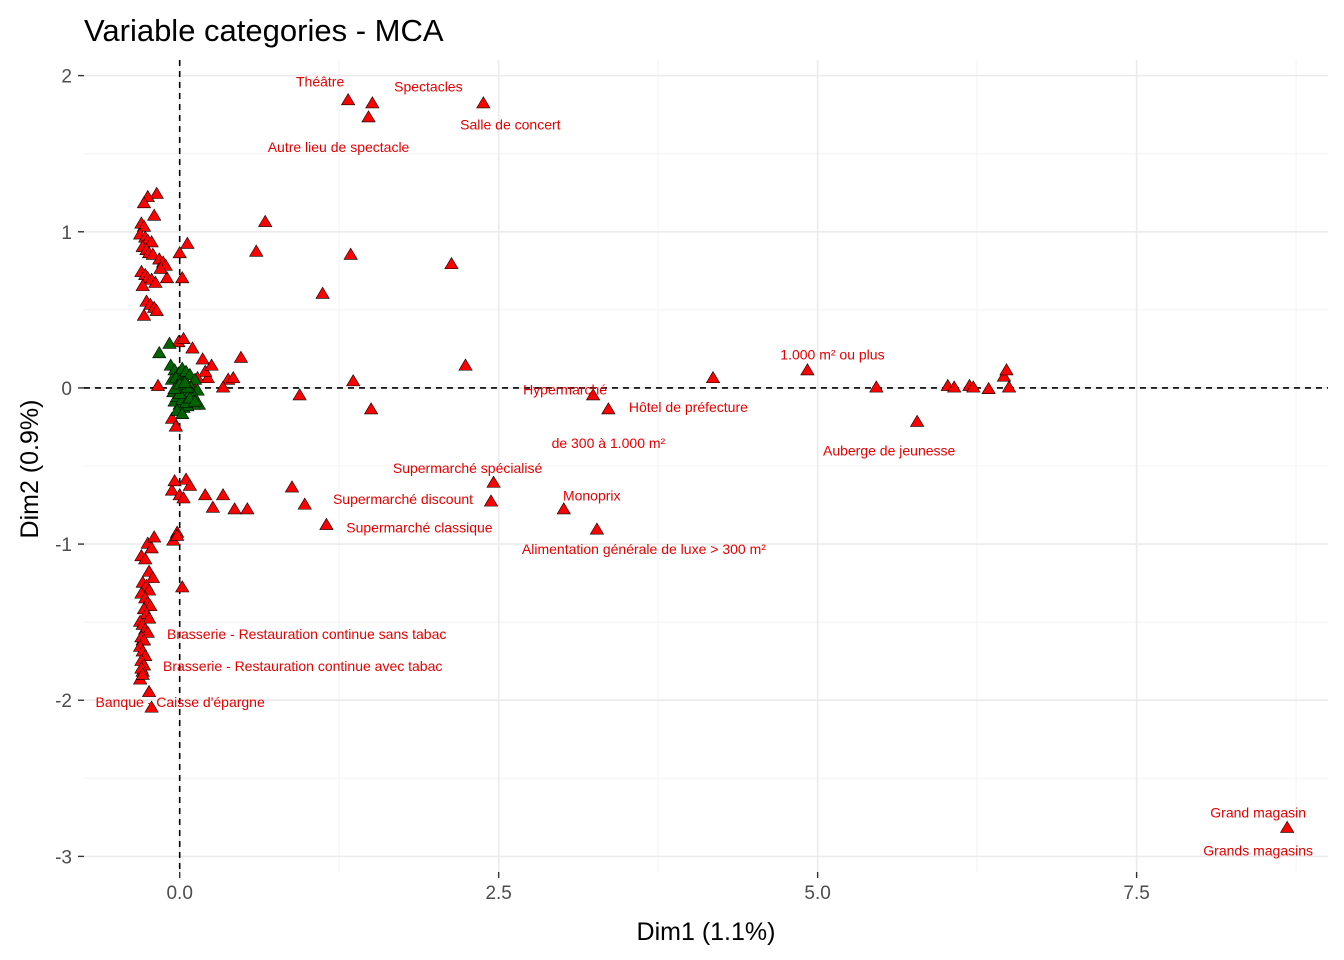 This screenshot has width=1344, height=960. What do you see at coordinates (592, 496) in the screenshot?
I see `point-label: Monoprix` at bounding box center [592, 496].